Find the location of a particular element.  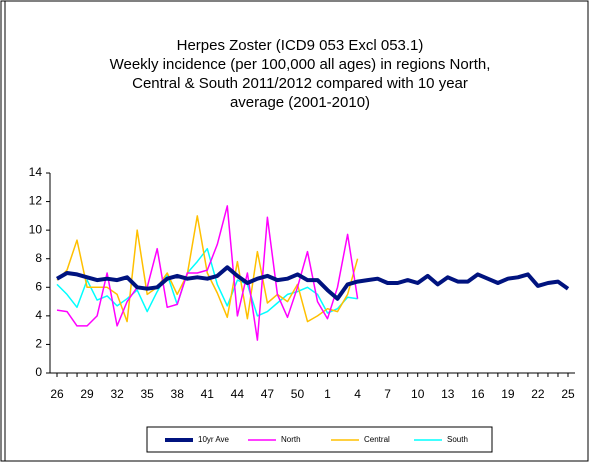

x-tick-label: 22 is located at coordinates (538, 394).